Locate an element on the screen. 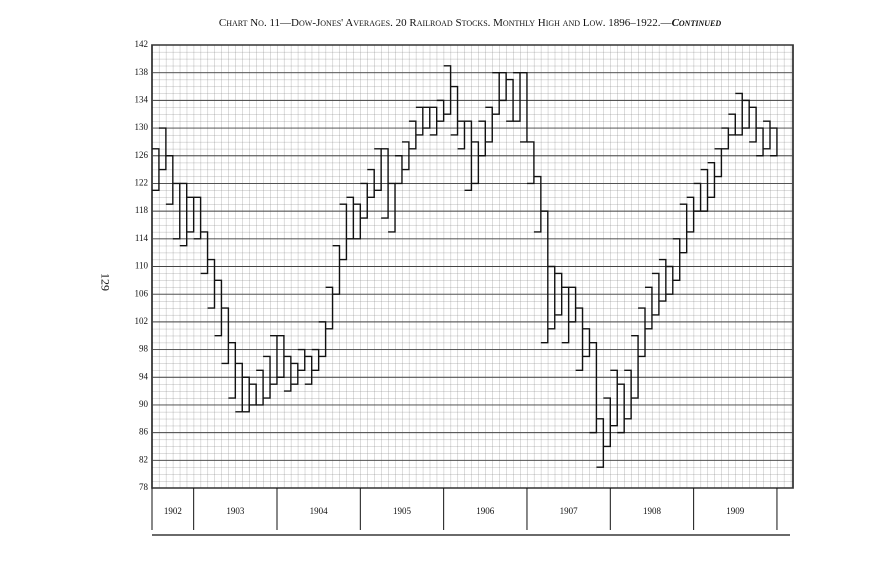 The image size is (886, 563). page-number: 129 is located at coordinates (105, 282).